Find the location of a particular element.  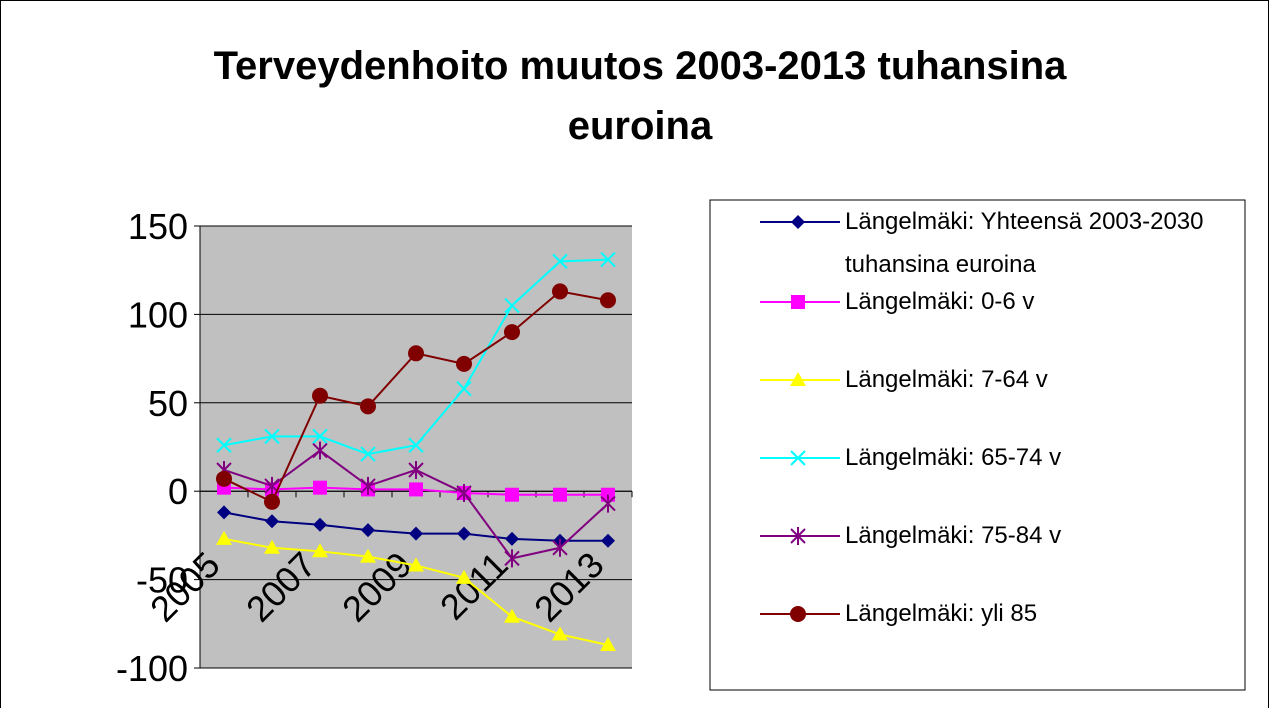

legend-entry: Längelmäki: 75-84 v is located at coordinates (953, 535).